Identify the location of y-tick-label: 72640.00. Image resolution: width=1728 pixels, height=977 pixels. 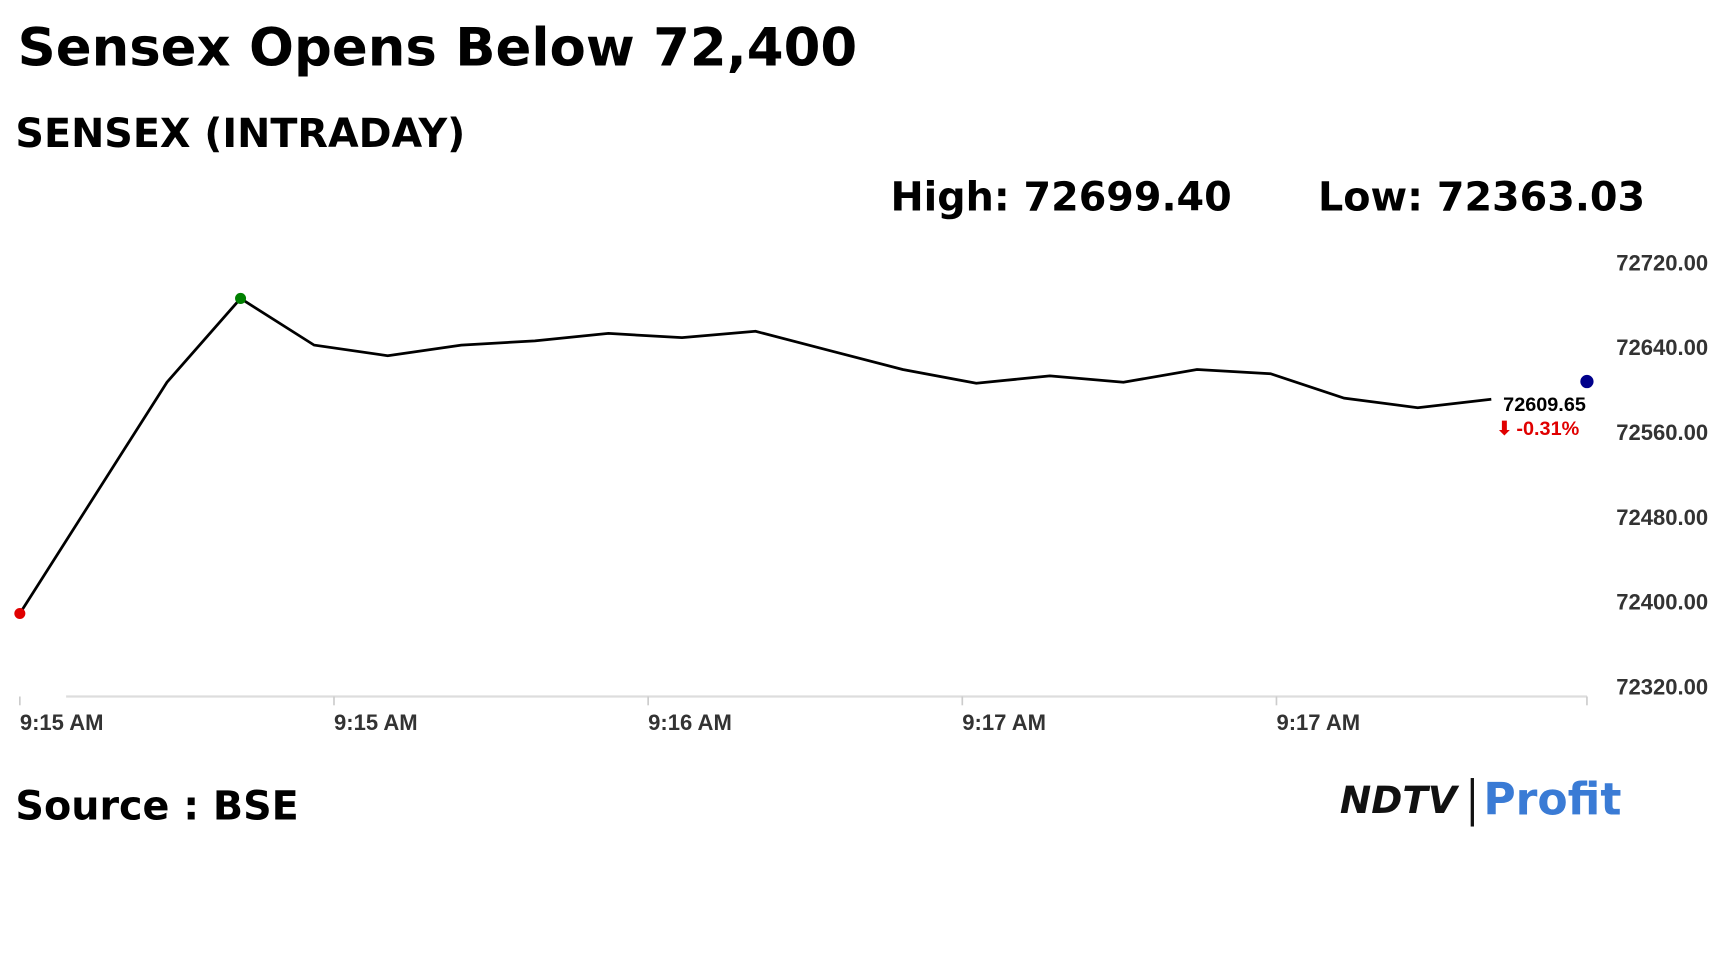
(1662, 347).